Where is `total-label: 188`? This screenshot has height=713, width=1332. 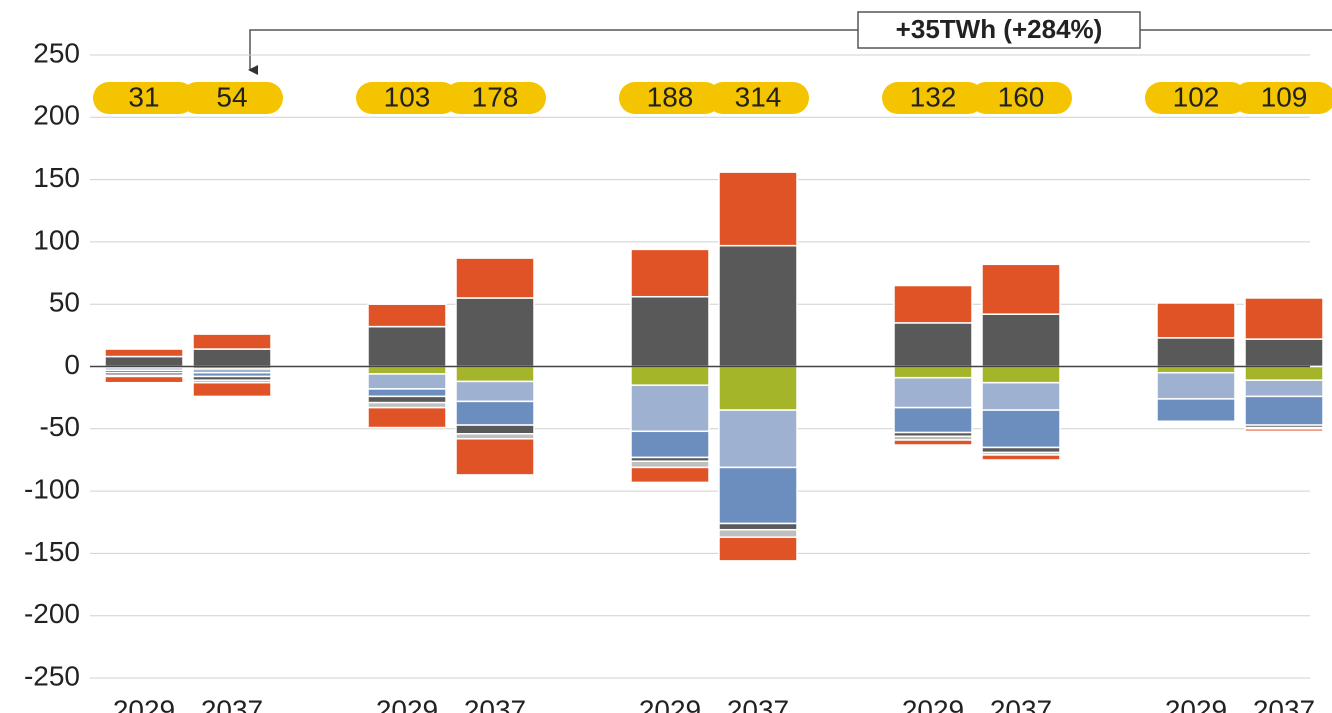 total-label: 188 is located at coordinates (670, 96).